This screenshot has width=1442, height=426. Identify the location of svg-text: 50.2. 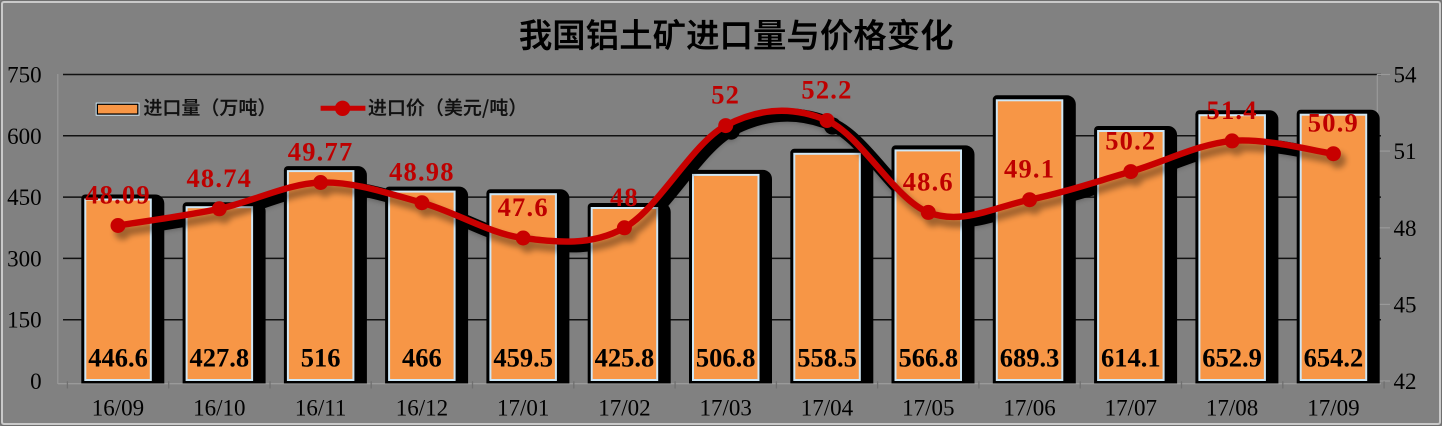
(1130, 141).